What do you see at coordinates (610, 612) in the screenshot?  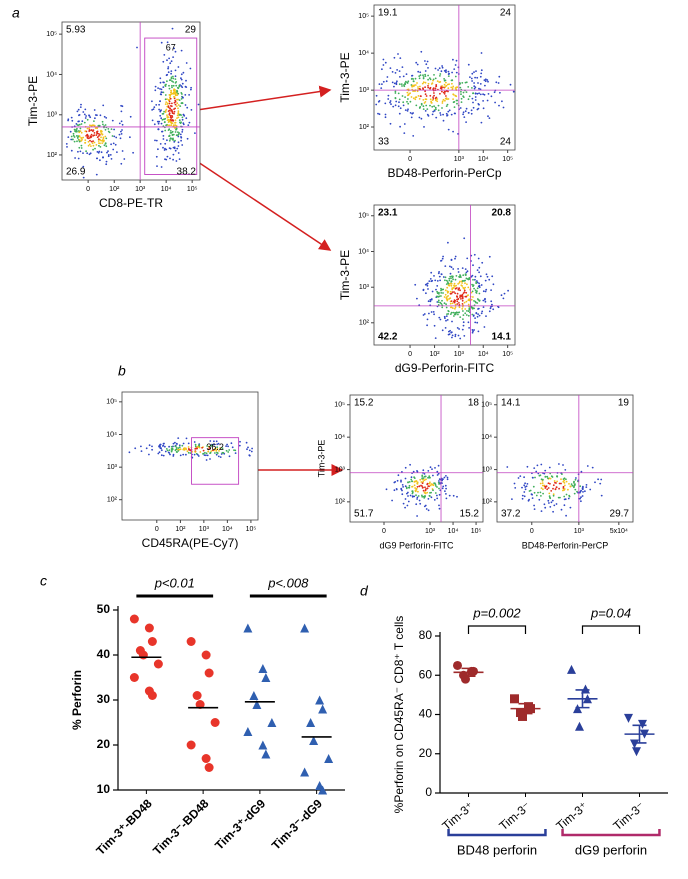 I see `p-value: p=0.04` at bounding box center [610, 612].